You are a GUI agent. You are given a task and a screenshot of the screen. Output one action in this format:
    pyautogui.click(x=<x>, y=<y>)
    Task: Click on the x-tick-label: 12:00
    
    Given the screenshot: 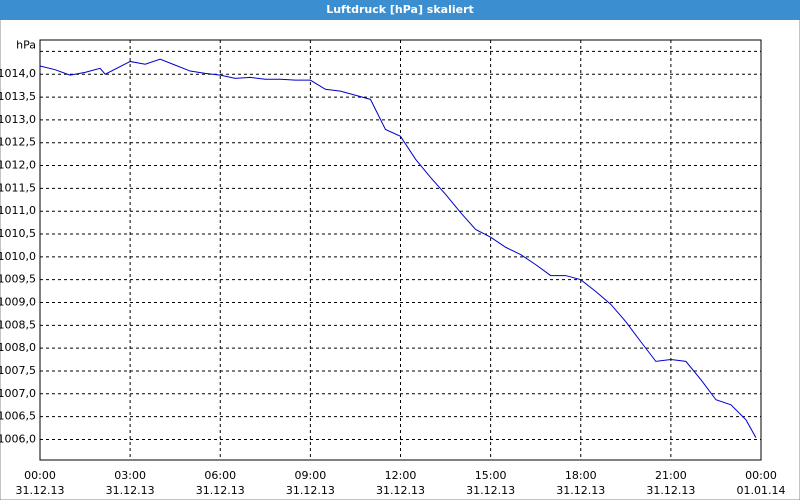 What is the action you would take?
    pyautogui.click(x=401, y=475)
    